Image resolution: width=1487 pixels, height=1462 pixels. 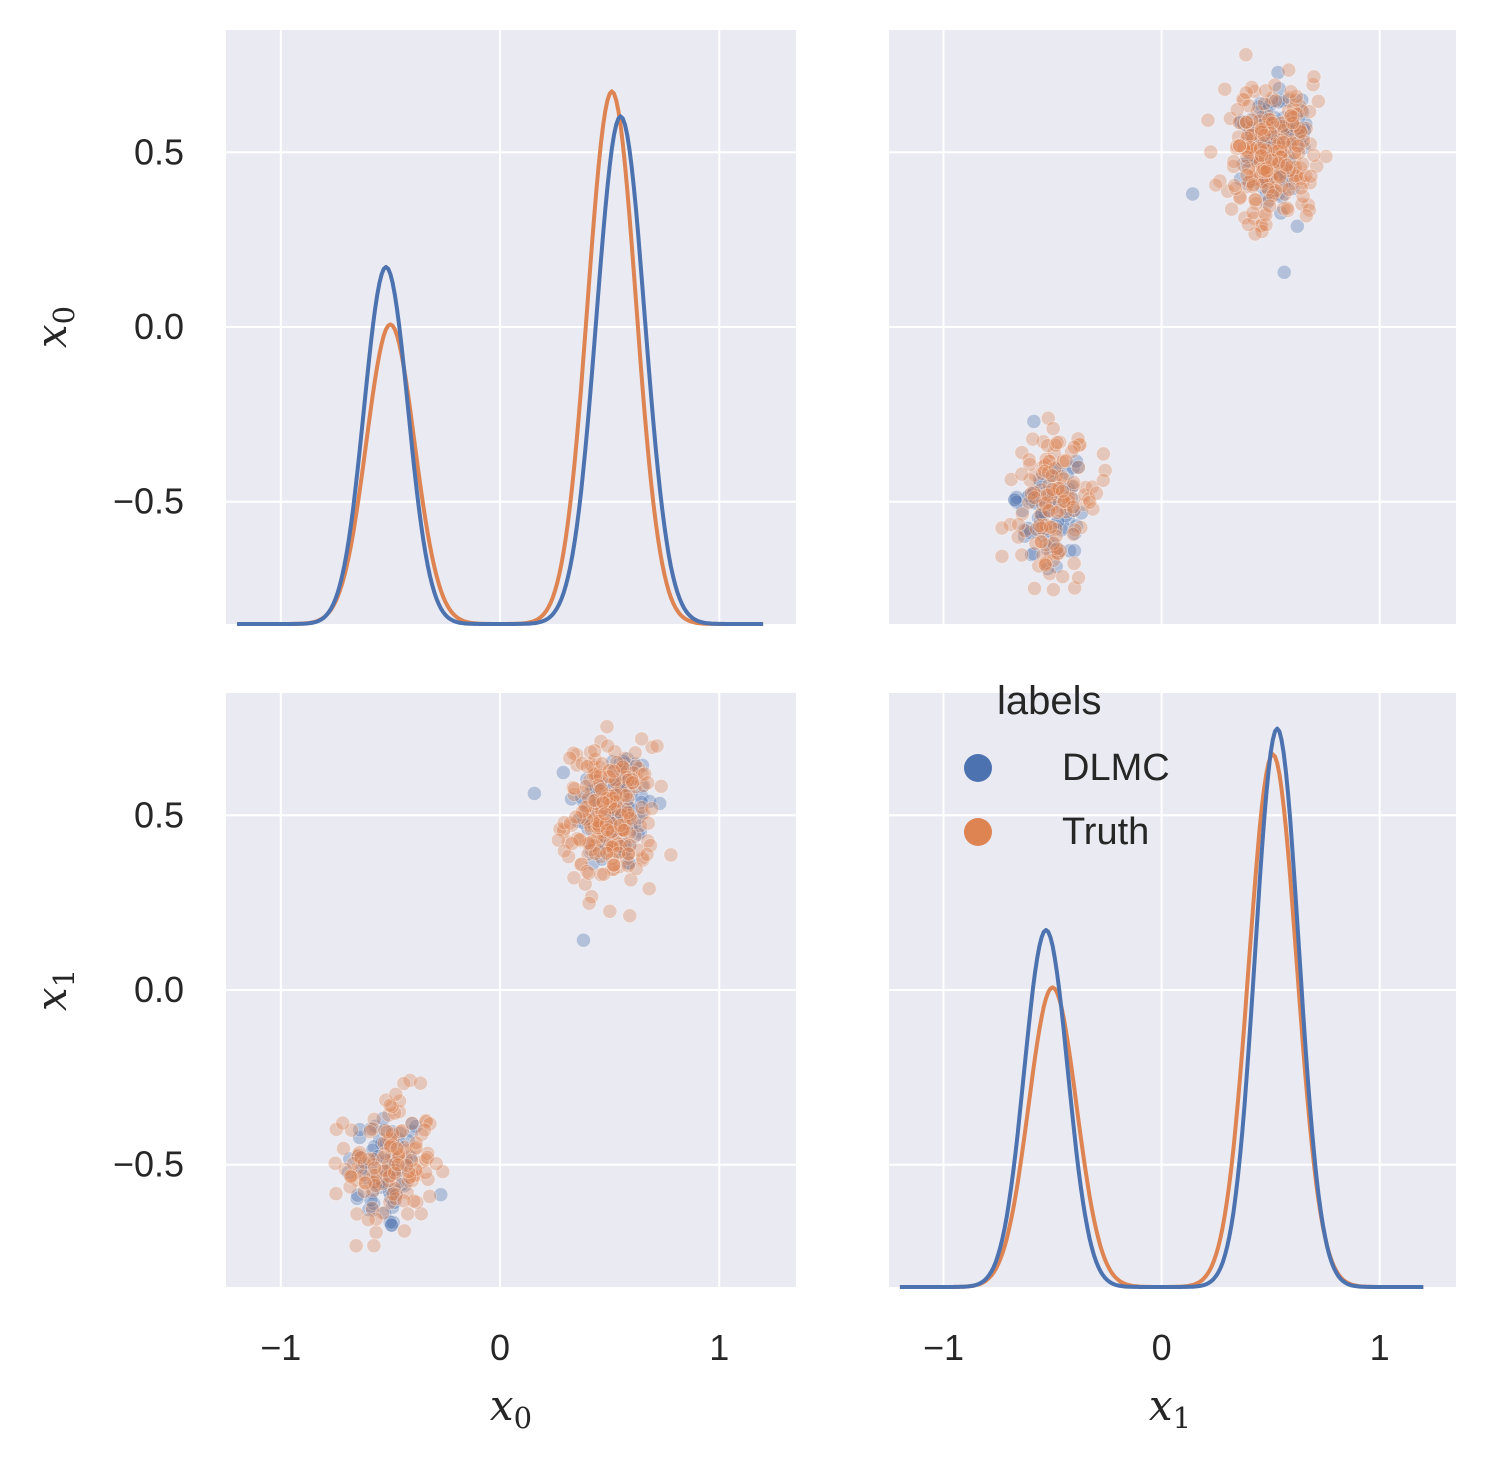 What do you see at coordinates (719, 1347) in the screenshot?
I see `x-tick-label: 1` at bounding box center [719, 1347].